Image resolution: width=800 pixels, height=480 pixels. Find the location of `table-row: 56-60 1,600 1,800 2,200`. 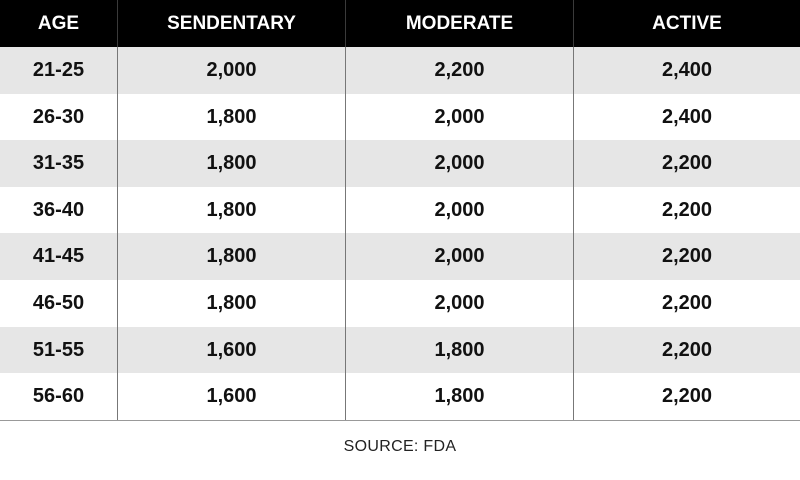

table-row: 56-60 1,600 1,800 2,200 is located at coordinates (400, 397).